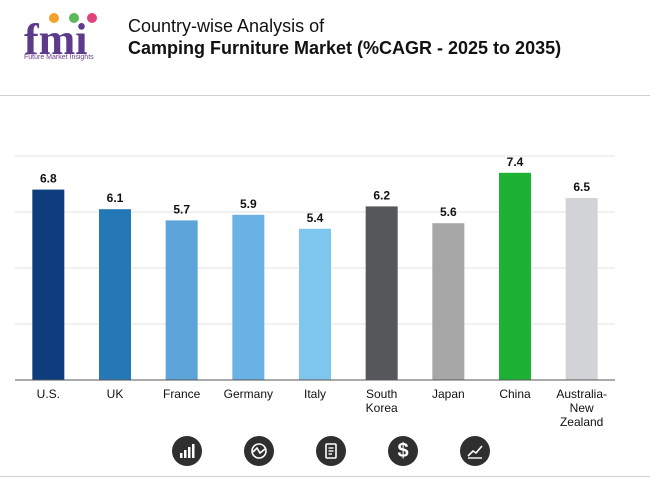 The width and height of the screenshot is (650, 480). I want to click on chart-circle-icon, so click(259, 451).